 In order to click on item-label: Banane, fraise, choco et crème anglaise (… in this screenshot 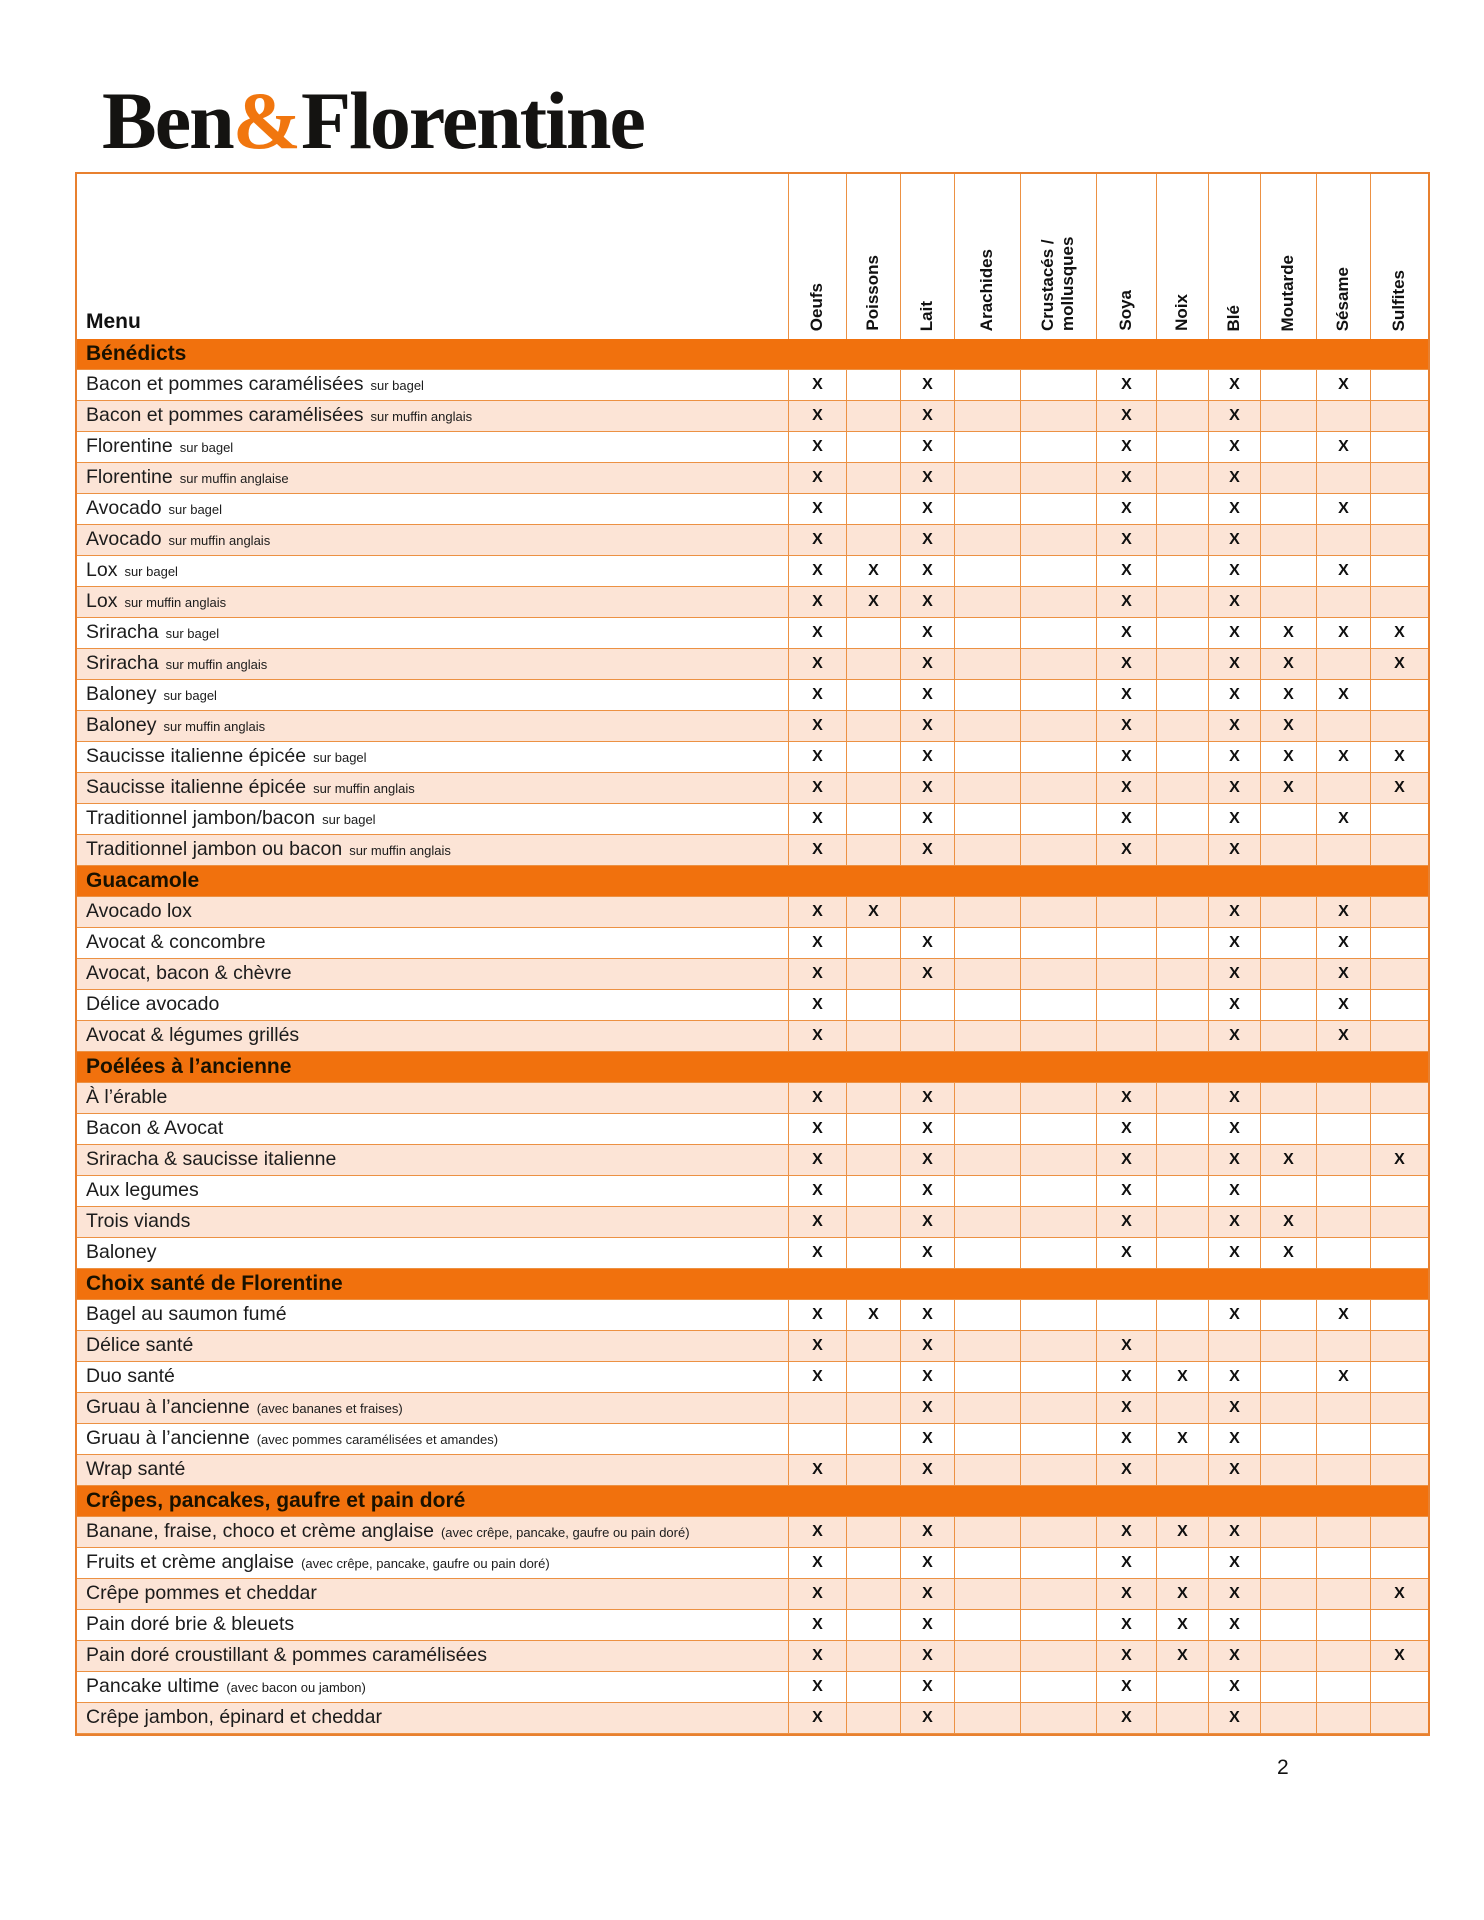, I will do `click(432, 1532)`.